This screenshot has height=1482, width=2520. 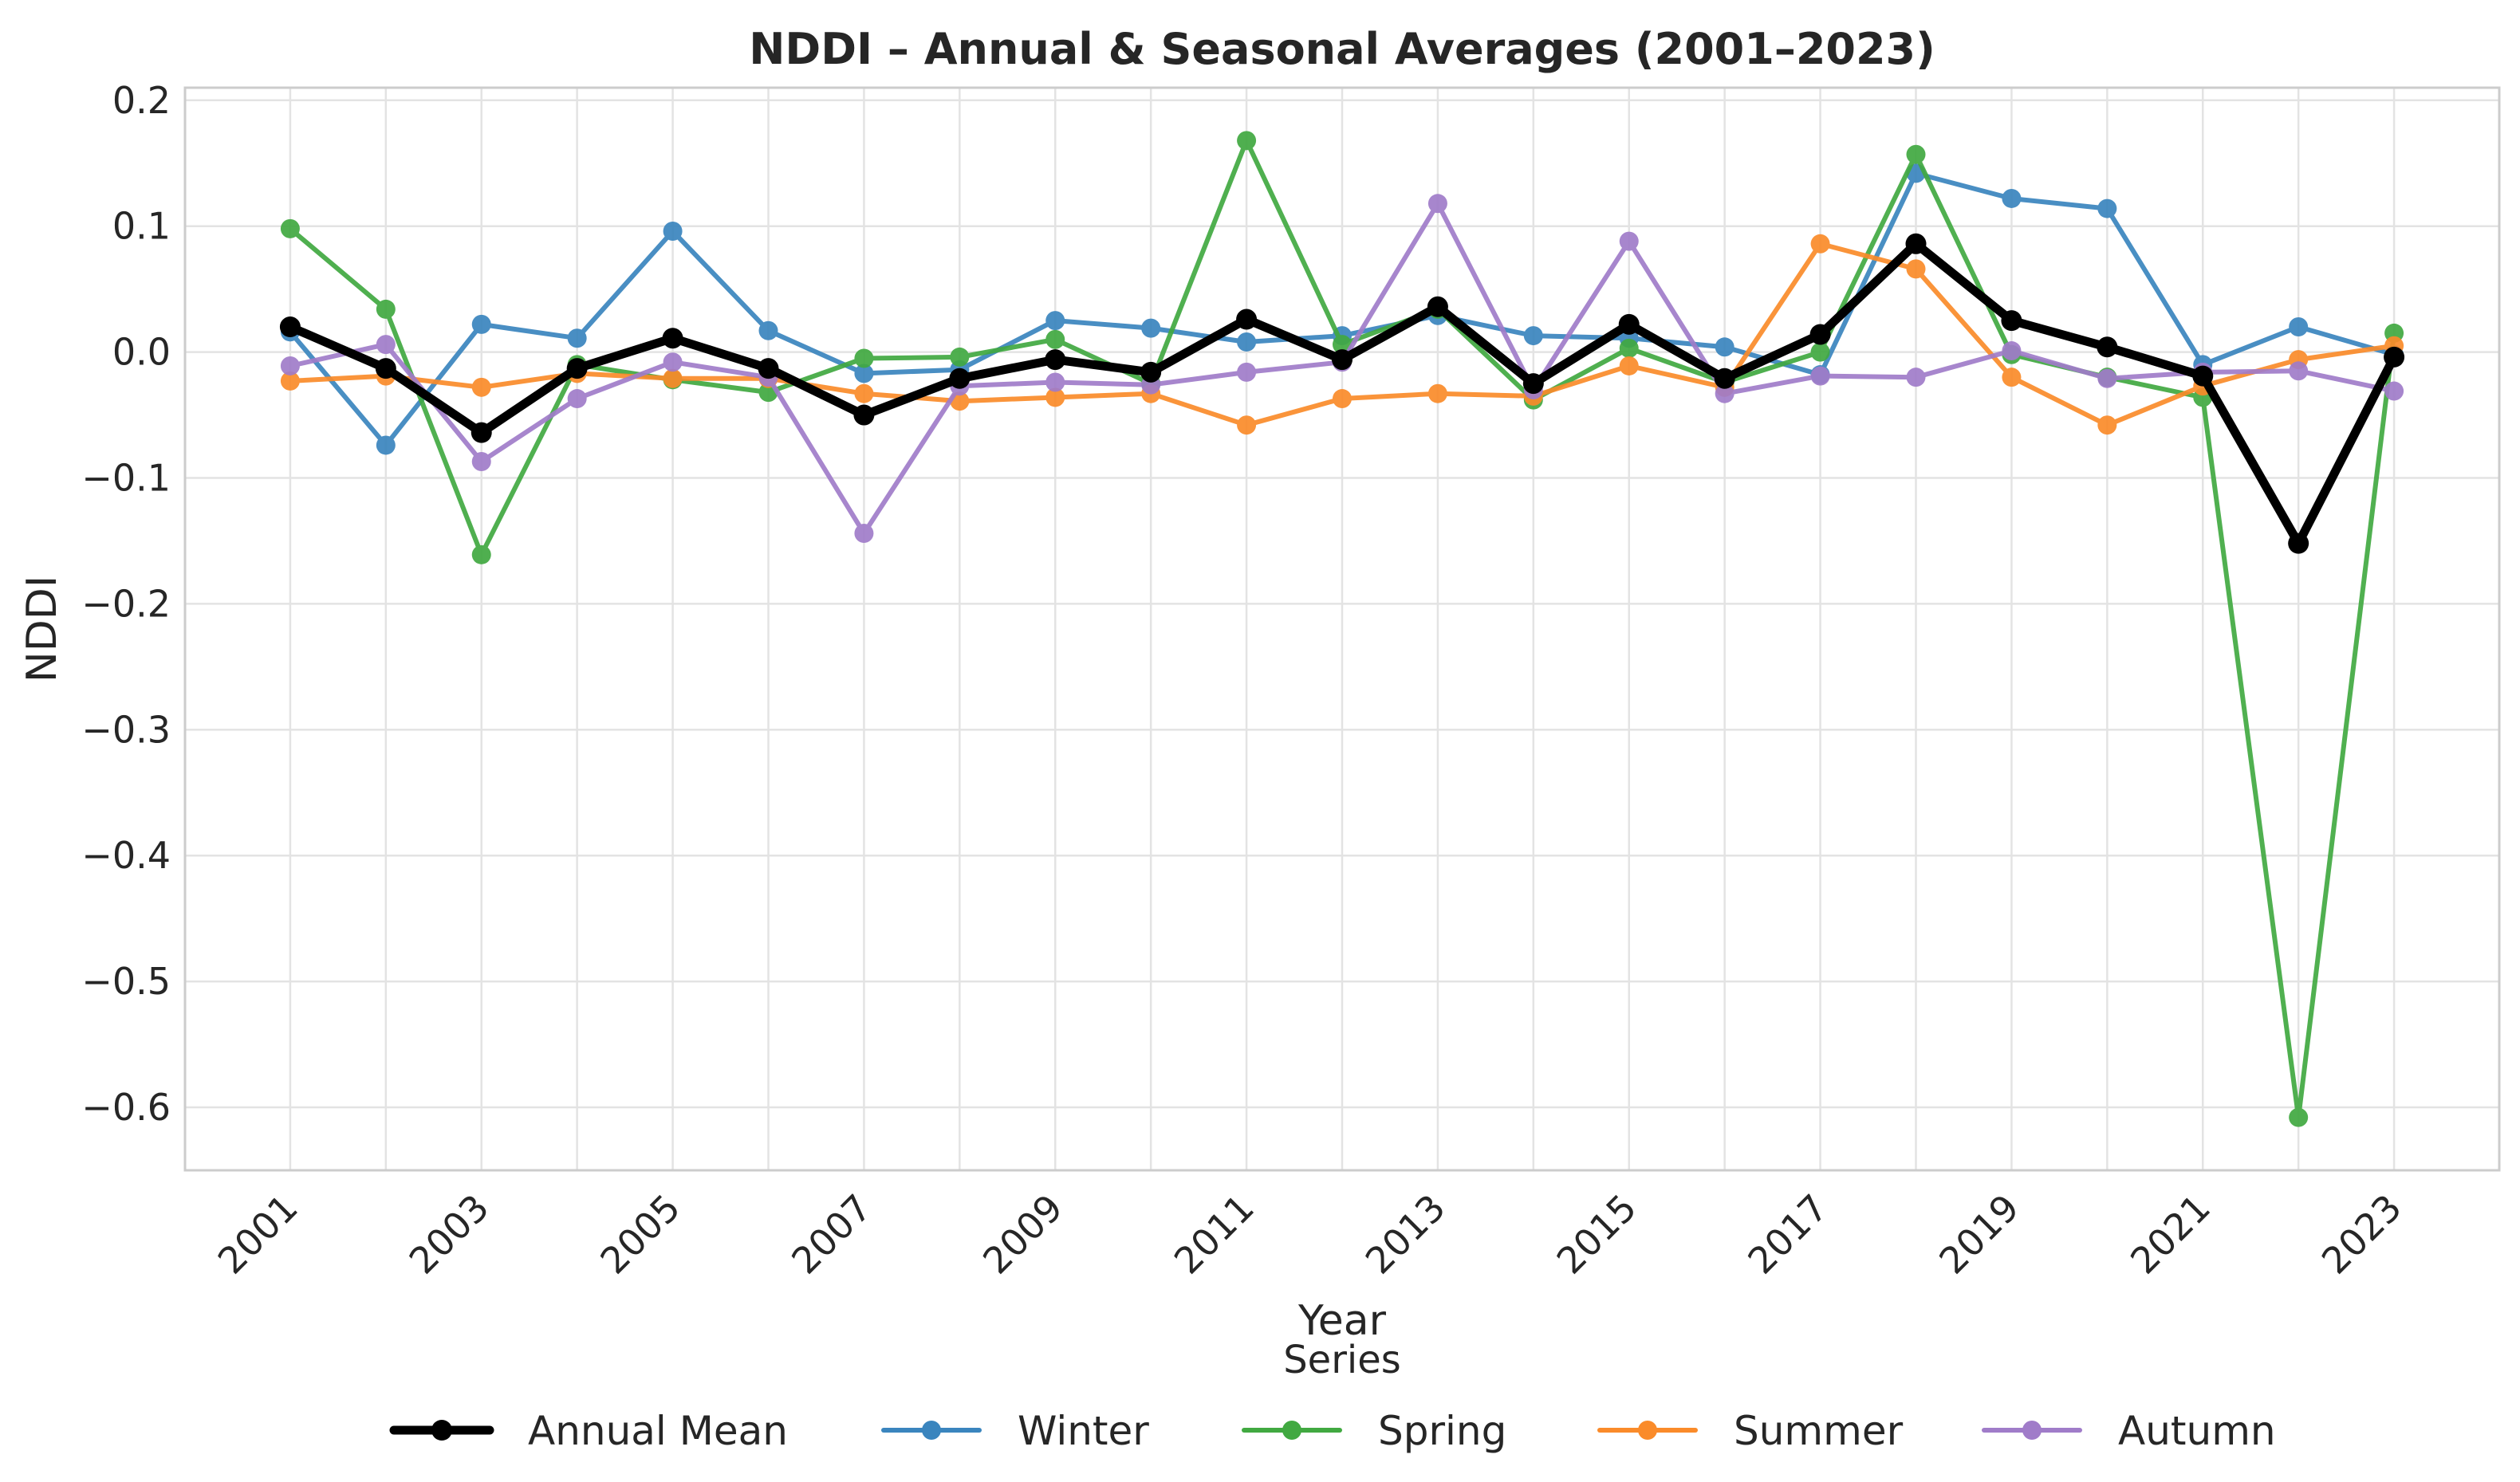 I want to click on x-tick-label: 2013, so click(x=1405, y=1234).